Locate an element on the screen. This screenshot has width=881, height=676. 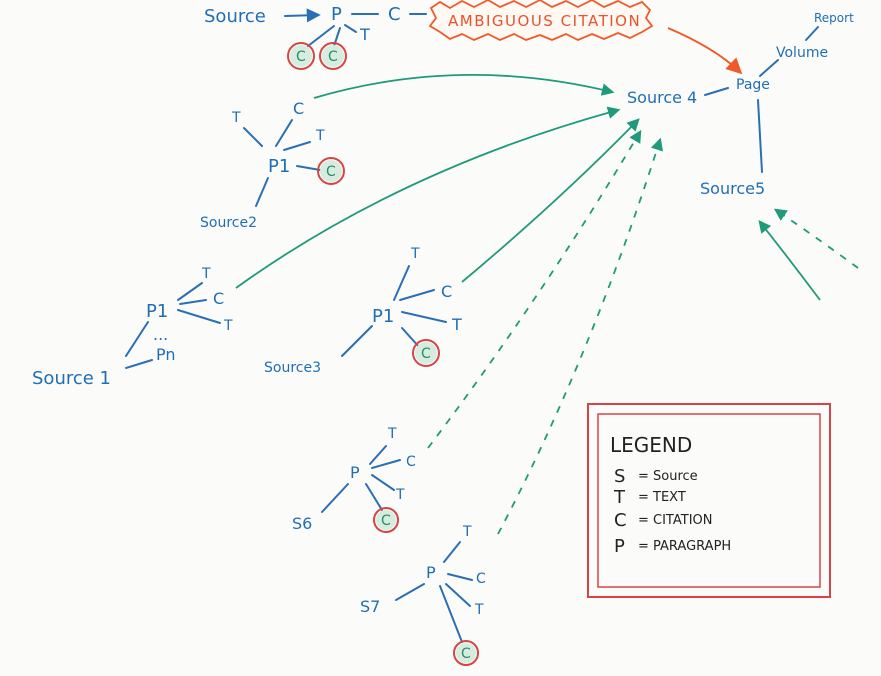
s7-t-label: T is located at coordinates (467, 532).